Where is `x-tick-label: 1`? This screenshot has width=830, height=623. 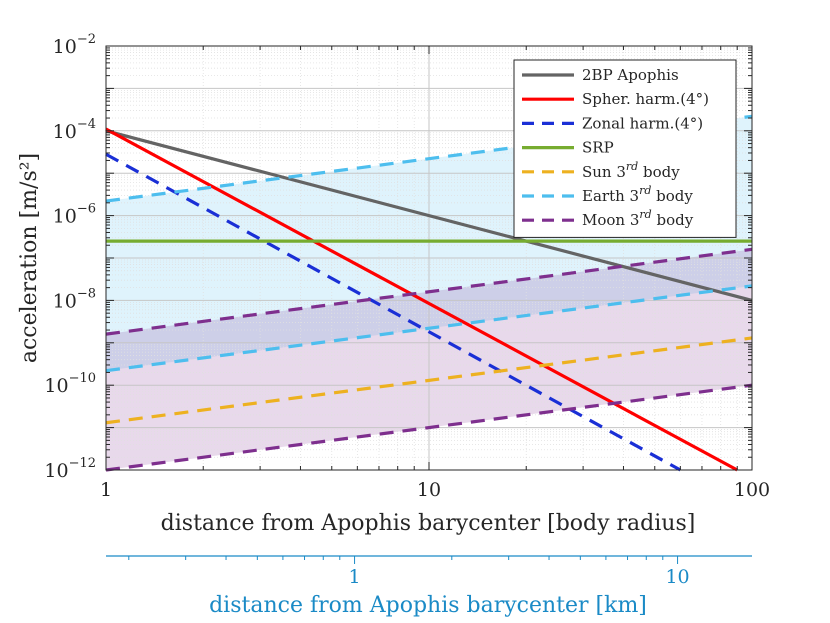 x-tick-label: 1 is located at coordinates (106, 490).